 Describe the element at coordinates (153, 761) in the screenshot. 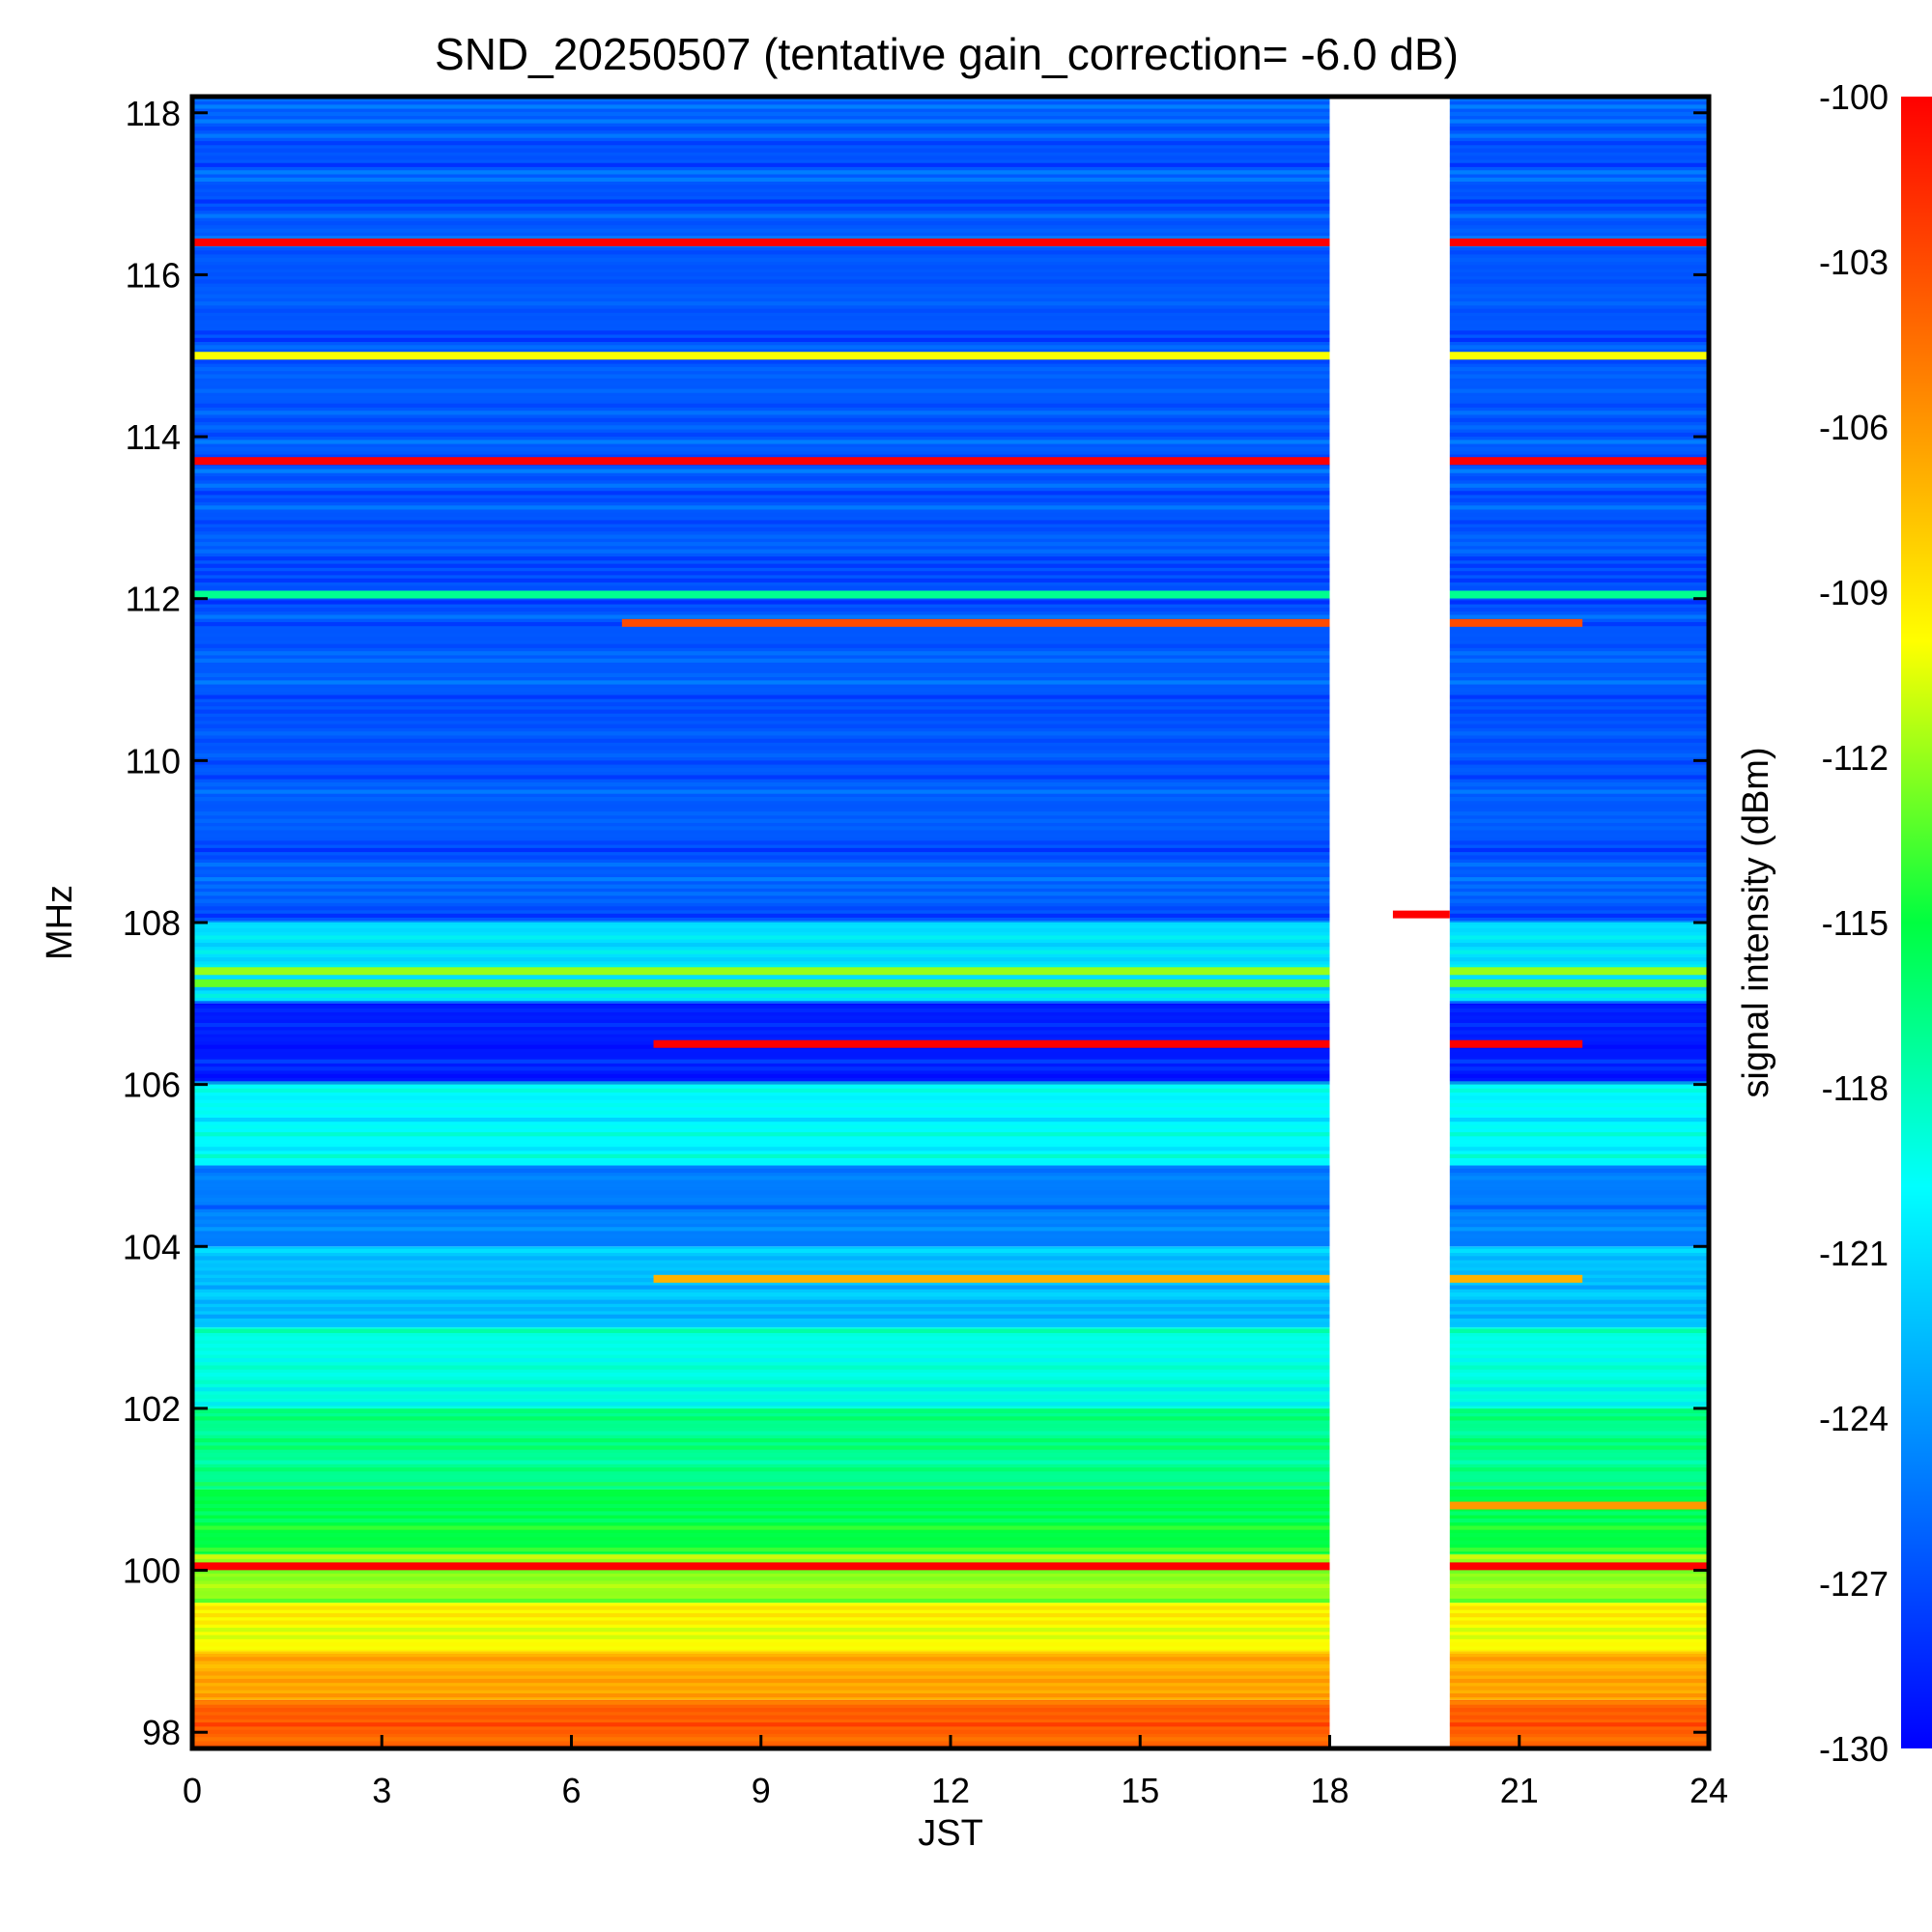

I see `y-tick-label: 110` at that location.